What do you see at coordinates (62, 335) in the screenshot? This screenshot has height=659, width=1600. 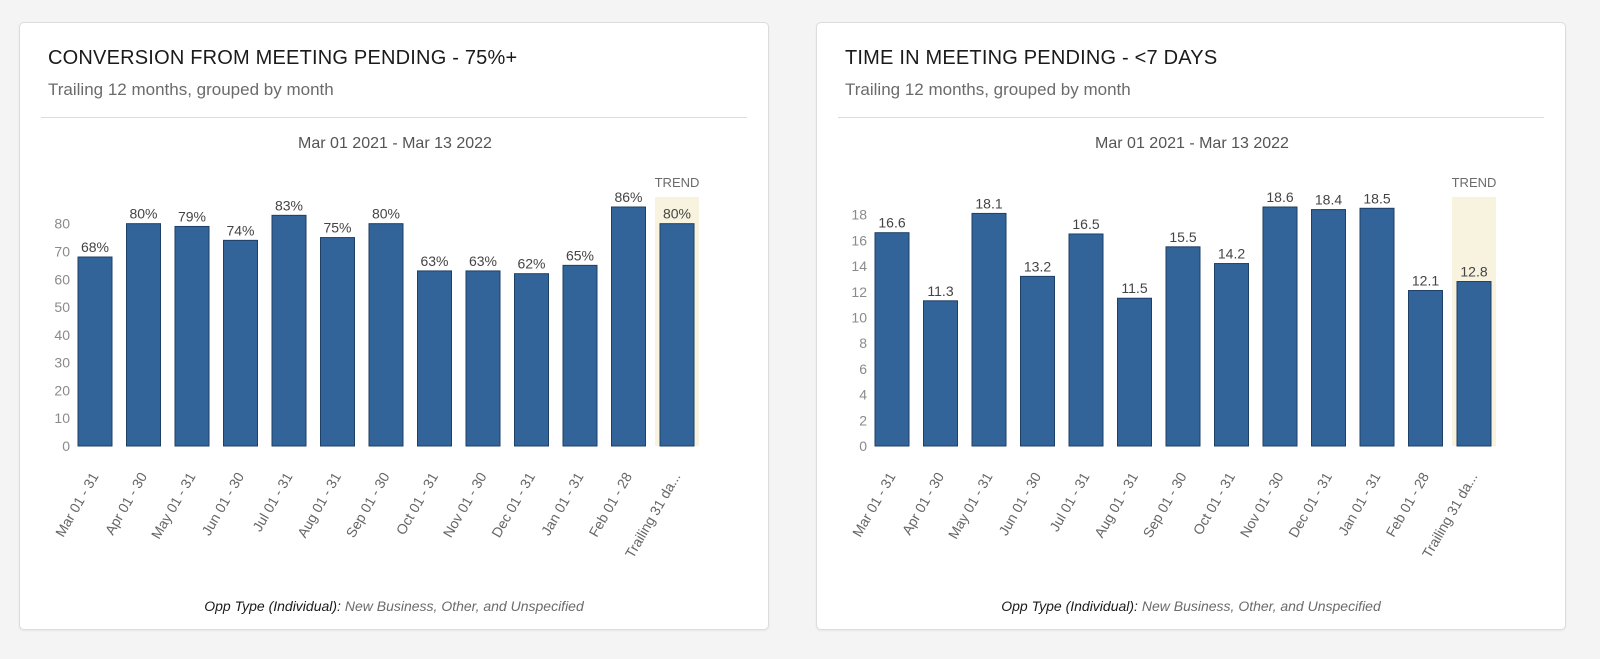 I see `y-tick-label: 40` at bounding box center [62, 335].